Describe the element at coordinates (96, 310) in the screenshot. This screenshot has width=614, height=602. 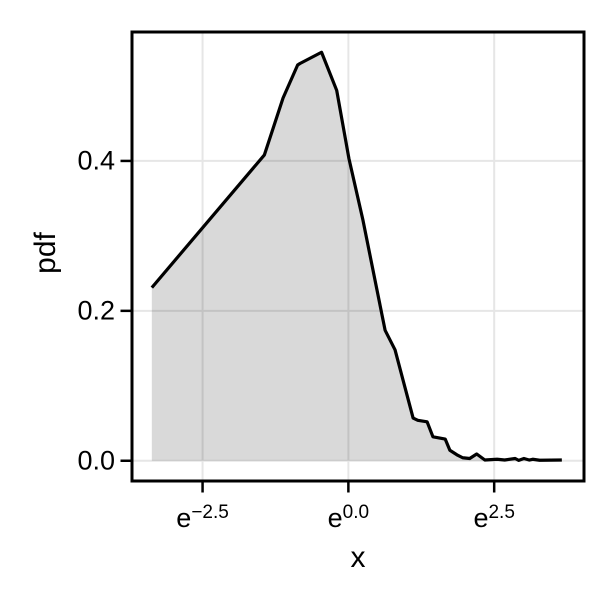
I see `y-tick-label-1: 0.2` at that location.